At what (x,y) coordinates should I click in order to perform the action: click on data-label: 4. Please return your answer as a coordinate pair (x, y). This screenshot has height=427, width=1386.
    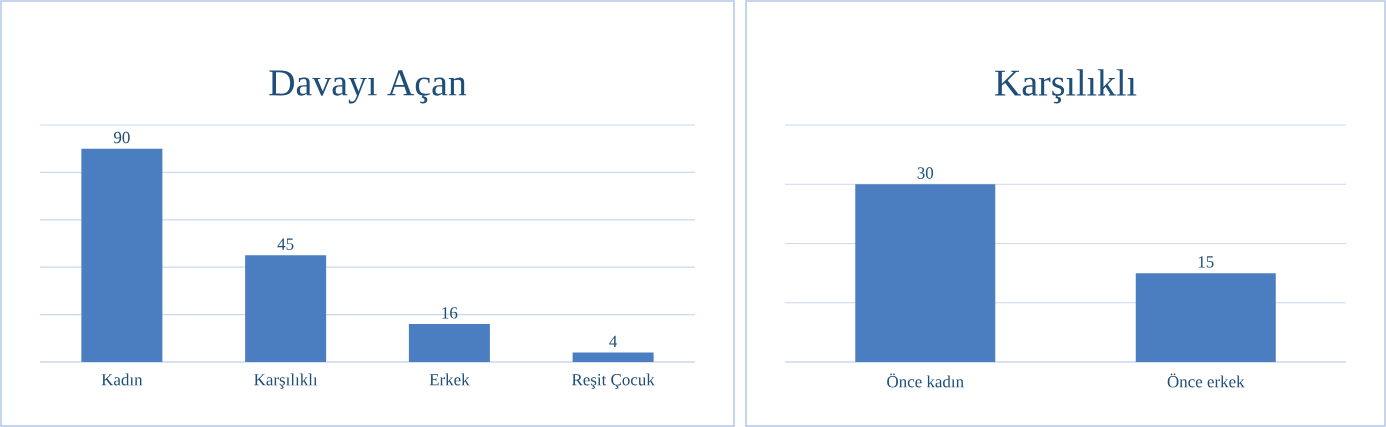
    Looking at the image, I should click on (613, 341).